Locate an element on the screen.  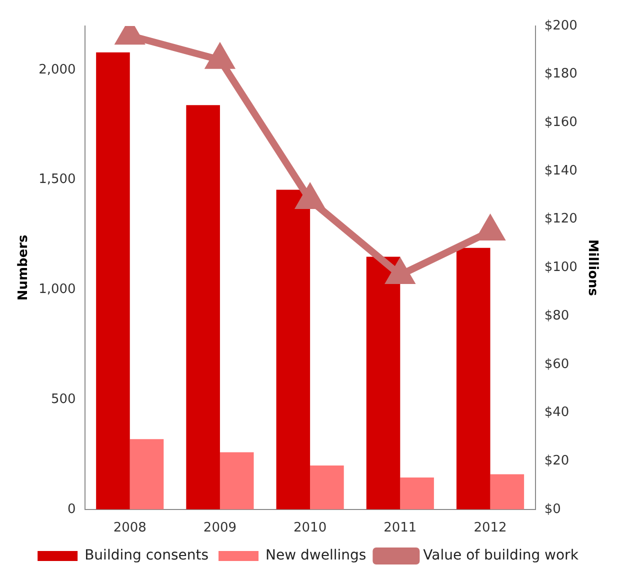
y2-tick-label: $200 is located at coordinates (561, 26).